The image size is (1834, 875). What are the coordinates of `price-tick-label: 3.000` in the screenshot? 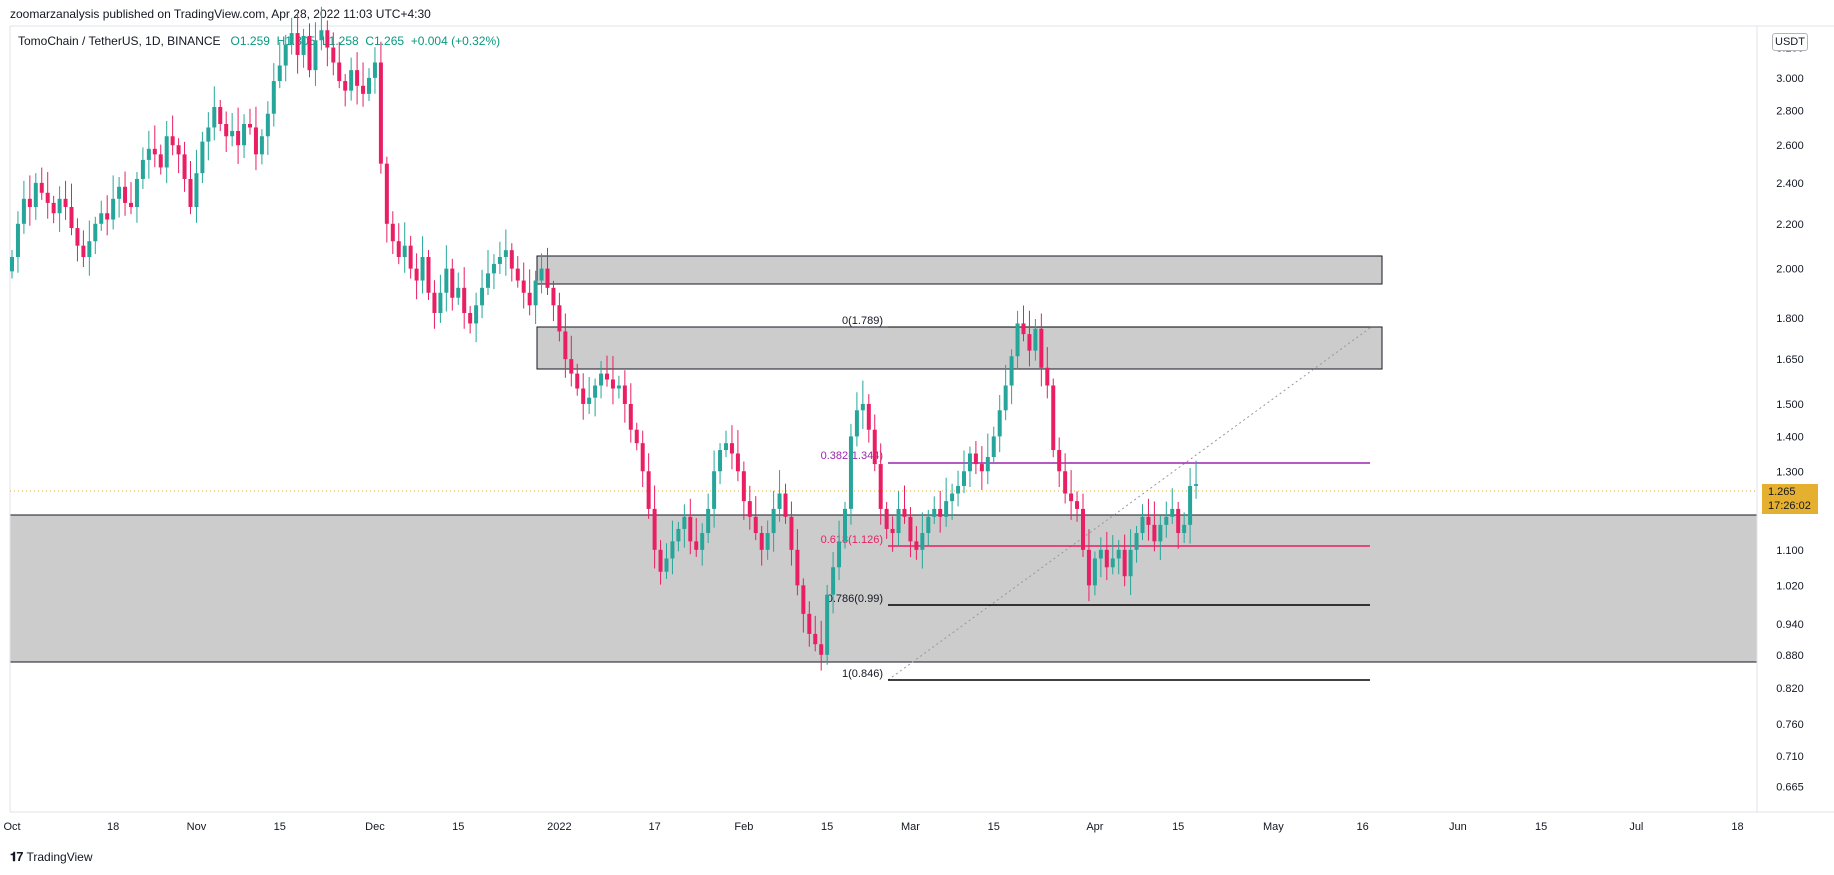 It's located at (1790, 79).